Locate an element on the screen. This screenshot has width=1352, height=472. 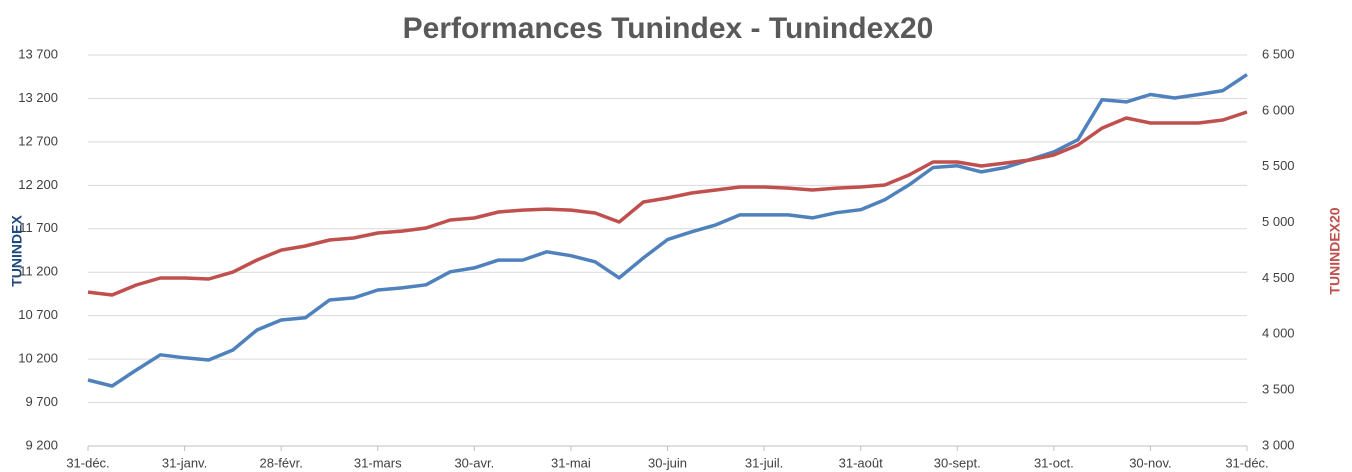
x-tick-label: 28-févr. is located at coordinates (280, 462).